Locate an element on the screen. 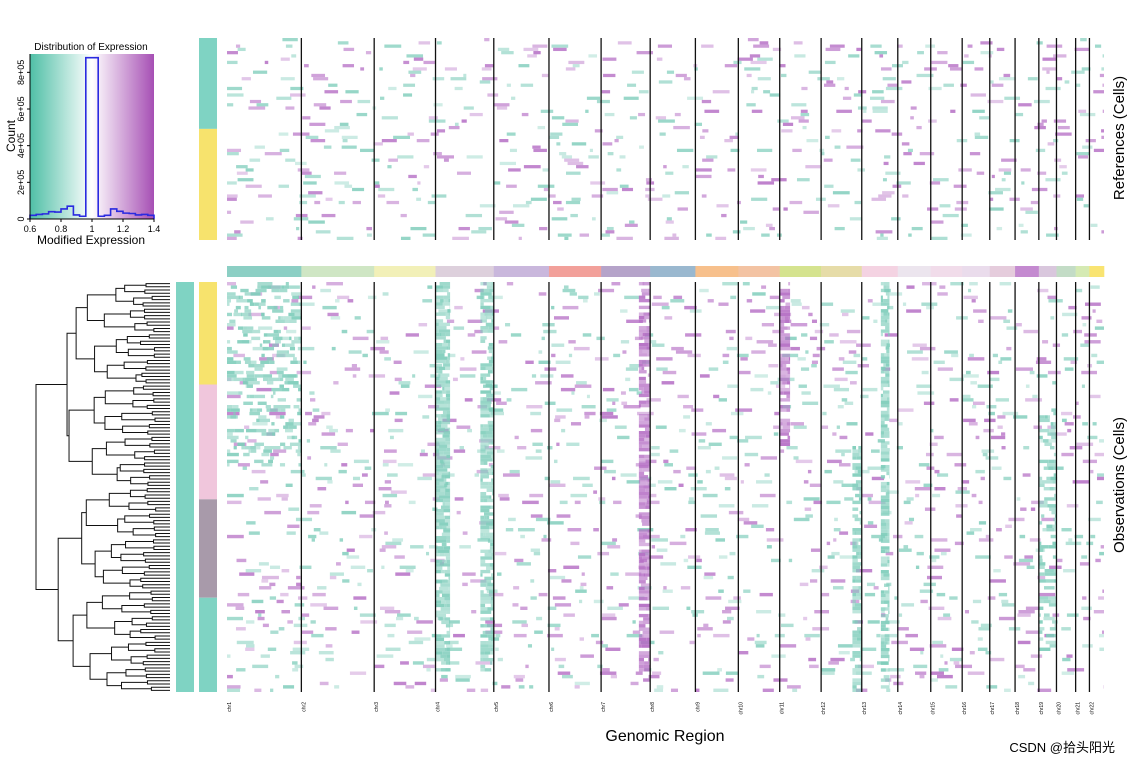  chromosome-label-chr22: chr22 is located at coordinates (1092, 708).